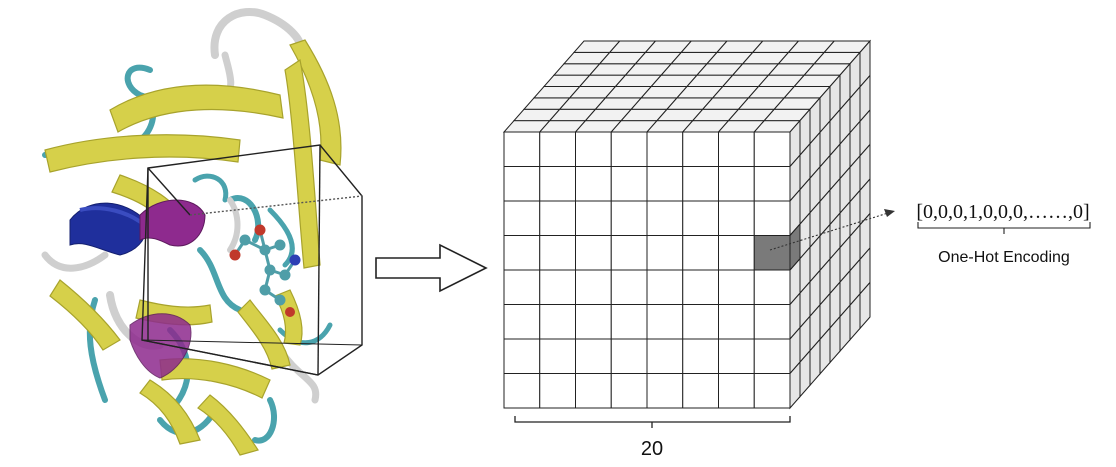 This screenshot has height=467, width=1116. What do you see at coordinates (795, 247) in the screenshot?
I see `highlighted-voxel-side` at bounding box center [795, 247].